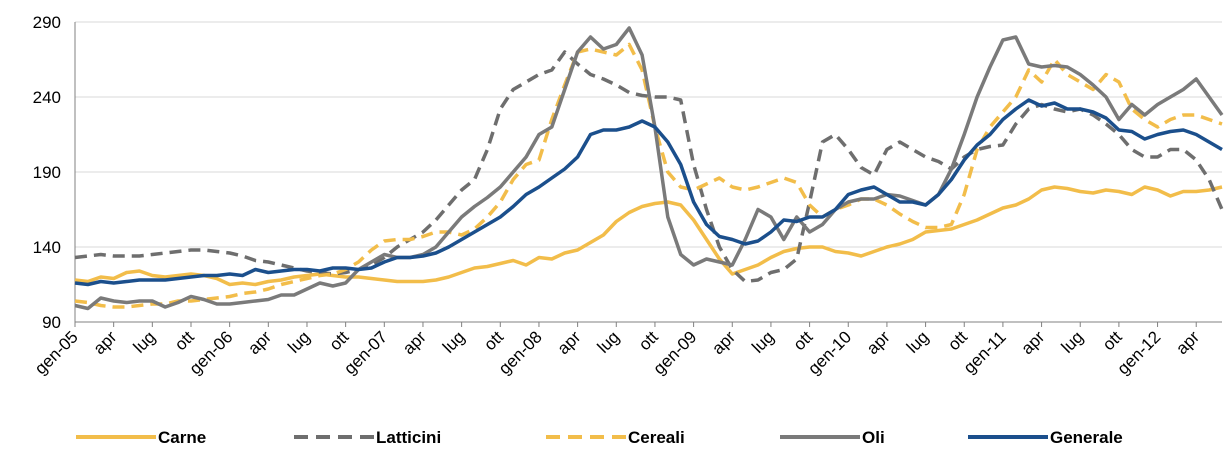 The height and width of the screenshot is (457, 1226). What do you see at coordinates (47, 172) in the screenshot?
I see `y-tick-label: 190` at bounding box center [47, 172].